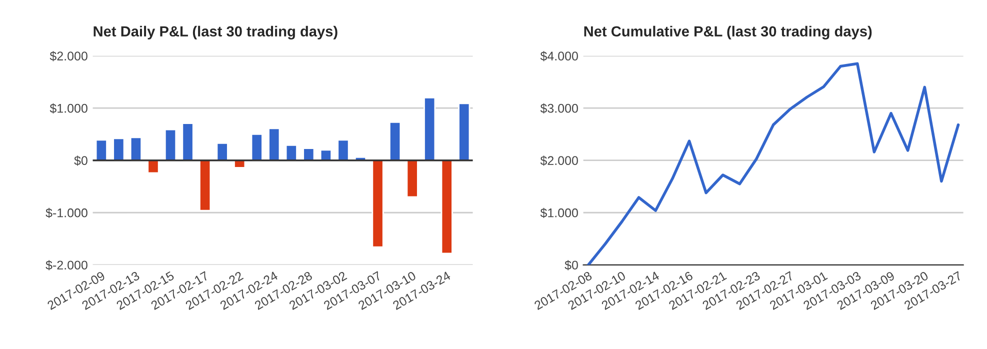 This screenshot has width=987, height=349. I want to click on chart-title: Net Daily P&L (last 30 trading days), so click(216, 33).